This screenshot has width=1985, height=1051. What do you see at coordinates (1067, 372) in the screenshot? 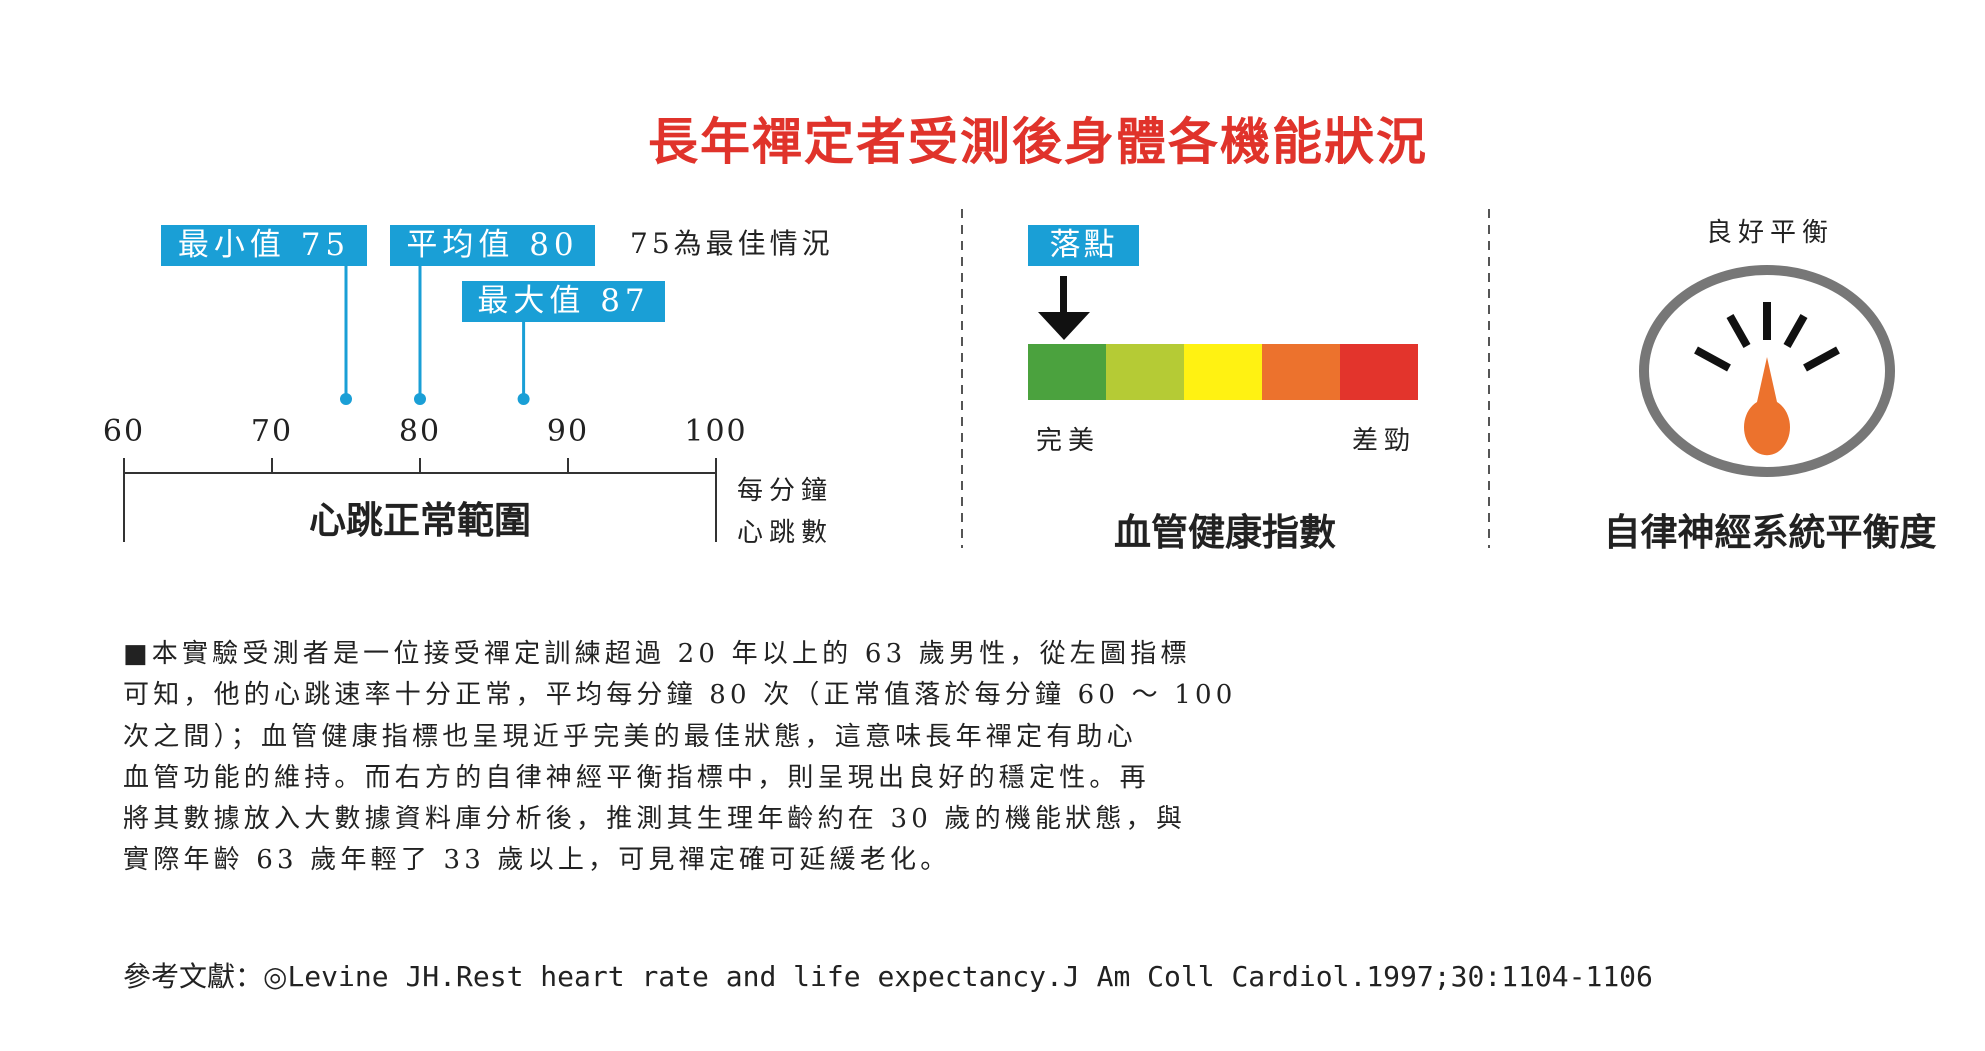
I see `scale-segment-perfect` at bounding box center [1067, 372].